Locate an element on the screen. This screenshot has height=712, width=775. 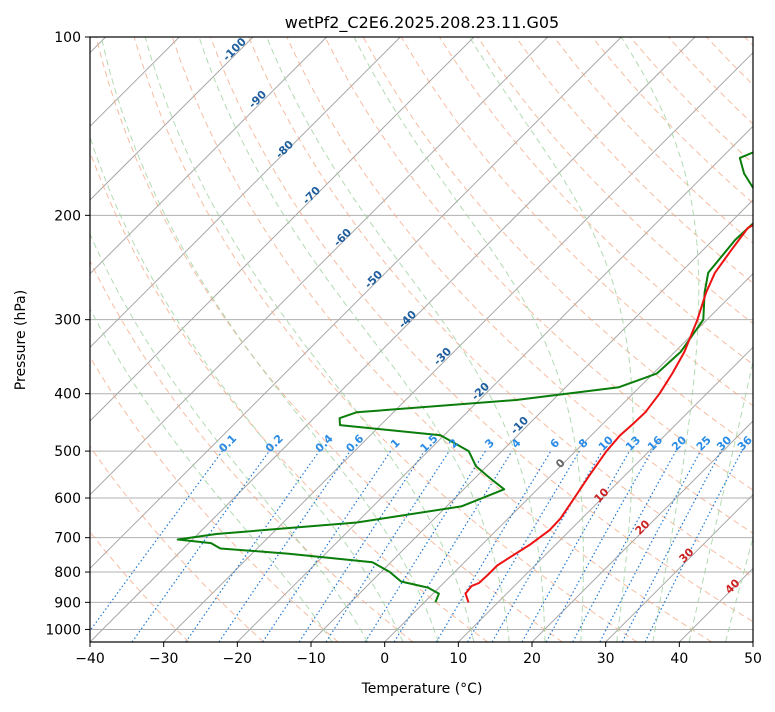
x-tick-label: 40 is located at coordinates (679, 659).